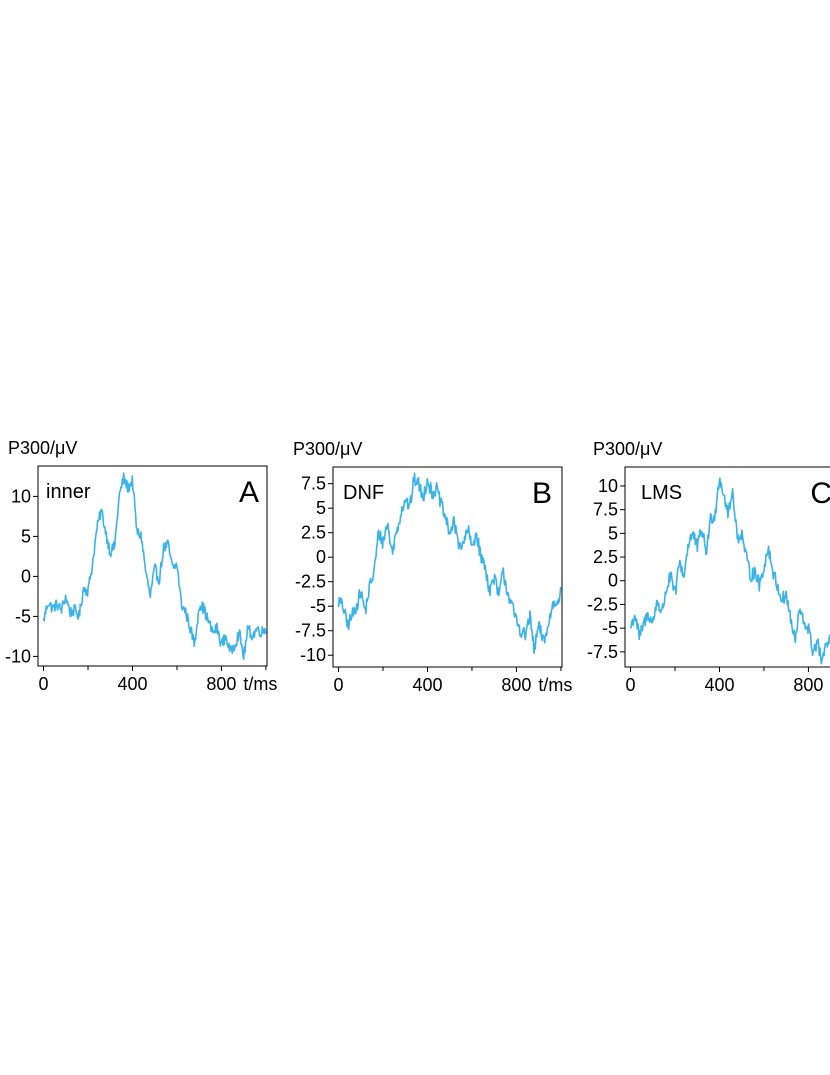  Describe the element at coordinates (820, 493) in the screenshot. I see `panel-letter: C` at that location.